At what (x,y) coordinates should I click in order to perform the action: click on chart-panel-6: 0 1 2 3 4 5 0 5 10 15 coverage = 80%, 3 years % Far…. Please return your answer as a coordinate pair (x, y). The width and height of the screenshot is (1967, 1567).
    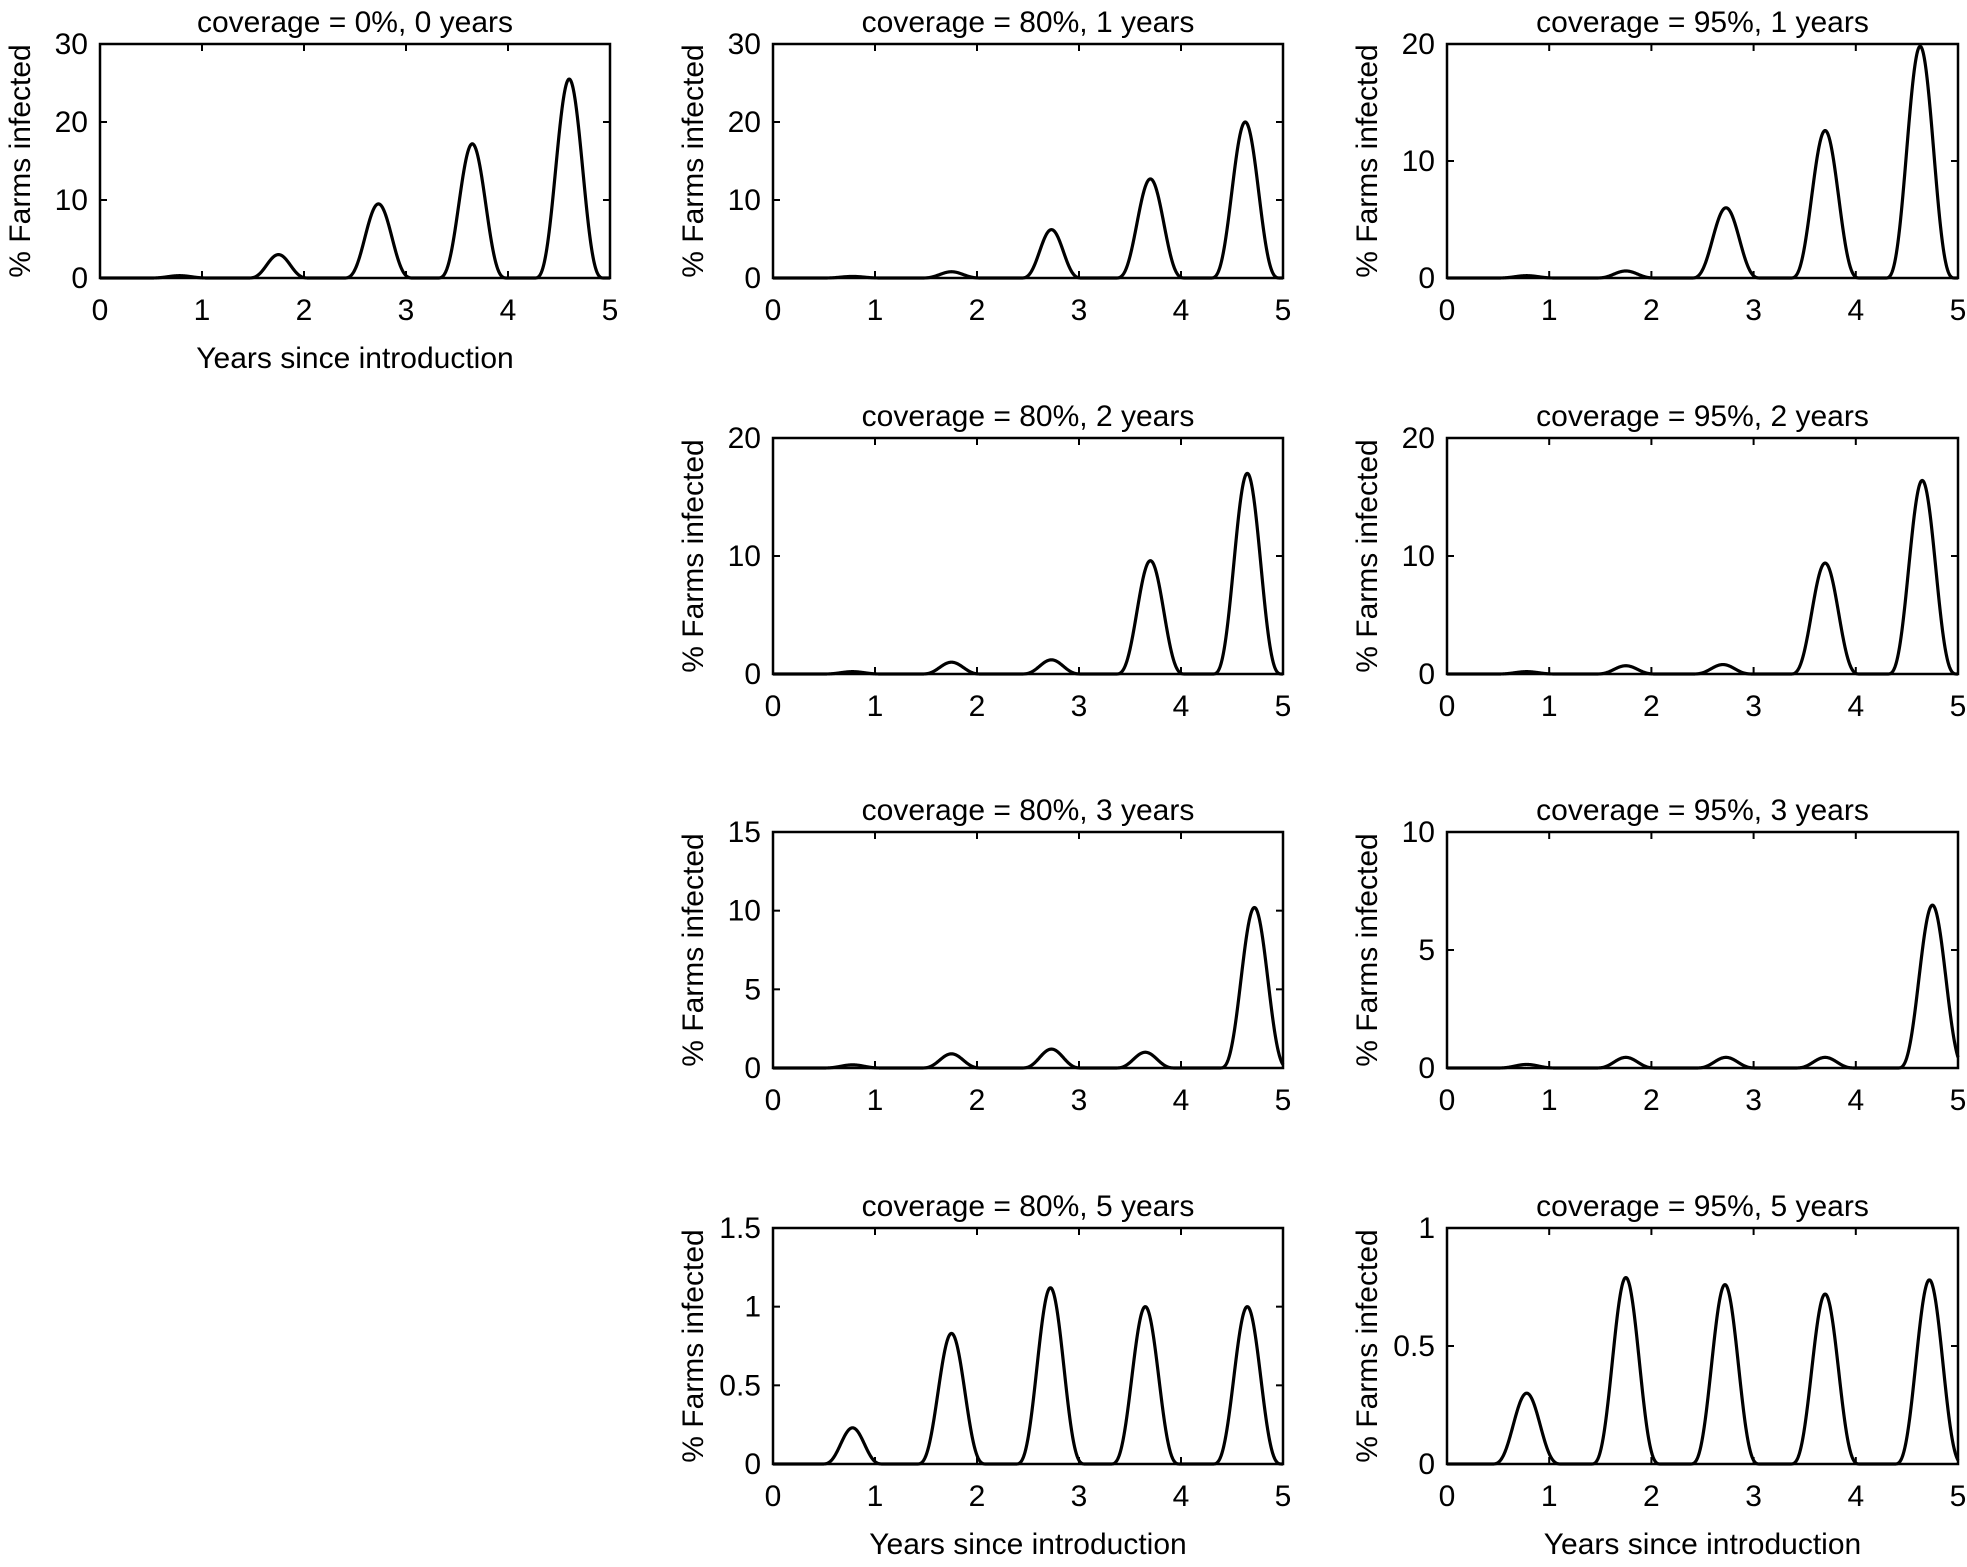
    Looking at the image, I should click on (984, 955).